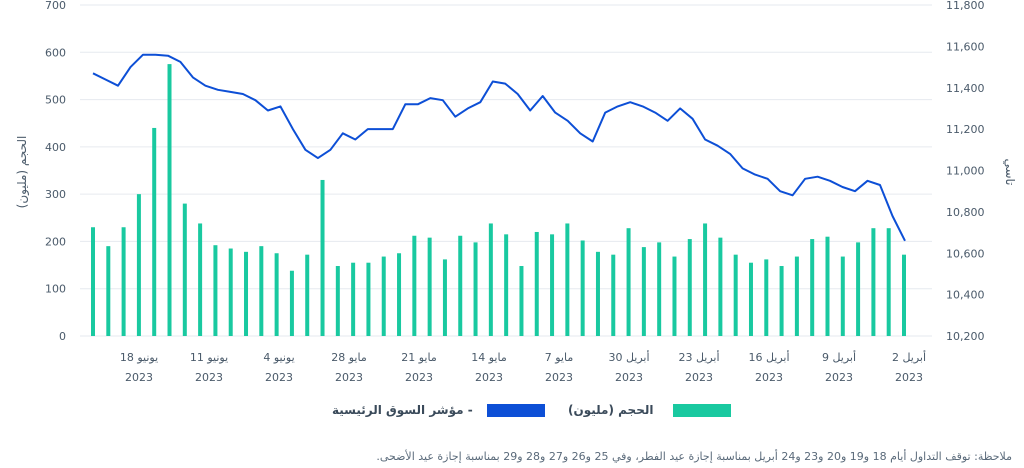 The width and height of the screenshot is (1024, 468). I want to click on x-tick-day-label: 14 مايو, so click(489, 357).